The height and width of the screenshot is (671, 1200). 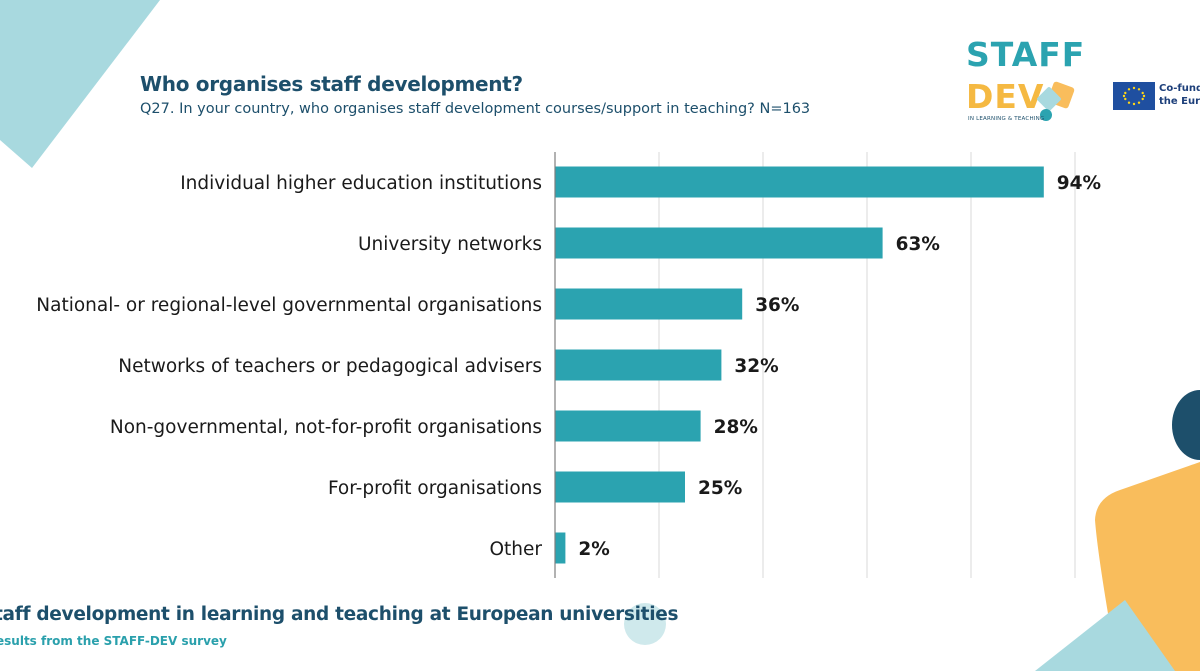 What do you see at coordinates (515, 549) in the screenshot?
I see `category-label: Other` at bounding box center [515, 549].